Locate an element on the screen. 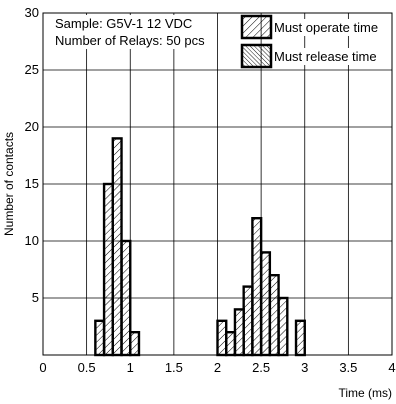 This screenshot has width=396, height=404. y-tick-label: 5 is located at coordinates (35, 297).